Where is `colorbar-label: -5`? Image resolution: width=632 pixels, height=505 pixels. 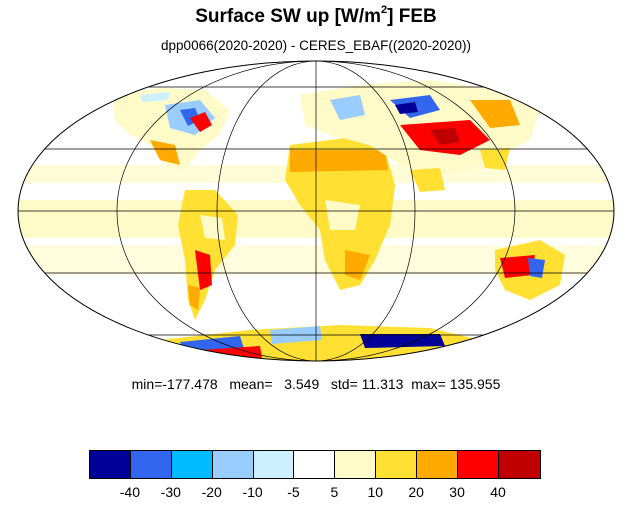
colorbar-label: -5 is located at coordinates (293, 492).